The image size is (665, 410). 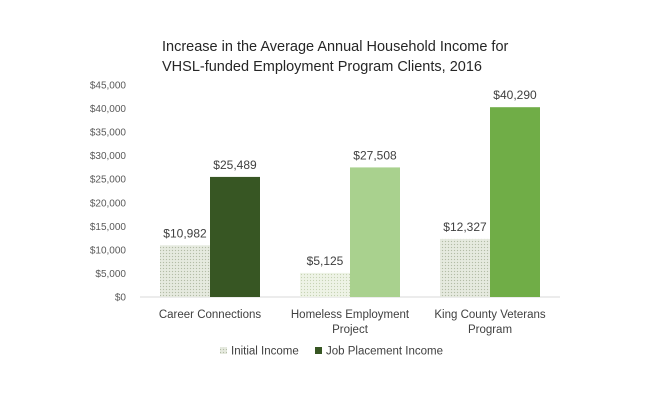 What do you see at coordinates (515, 95) in the screenshot?
I see `data-label: $40,290` at bounding box center [515, 95].